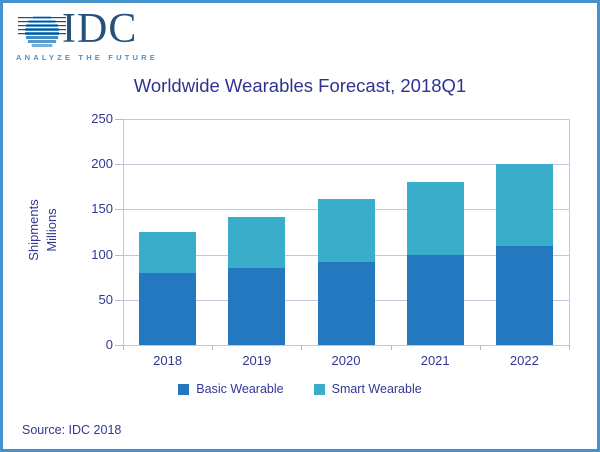 Image resolution: width=600 pixels, height=452 pixels. Describe the element at coordinates (524, 205) in the screenshot. I see `bar-2022-smart-wearable` at that location.